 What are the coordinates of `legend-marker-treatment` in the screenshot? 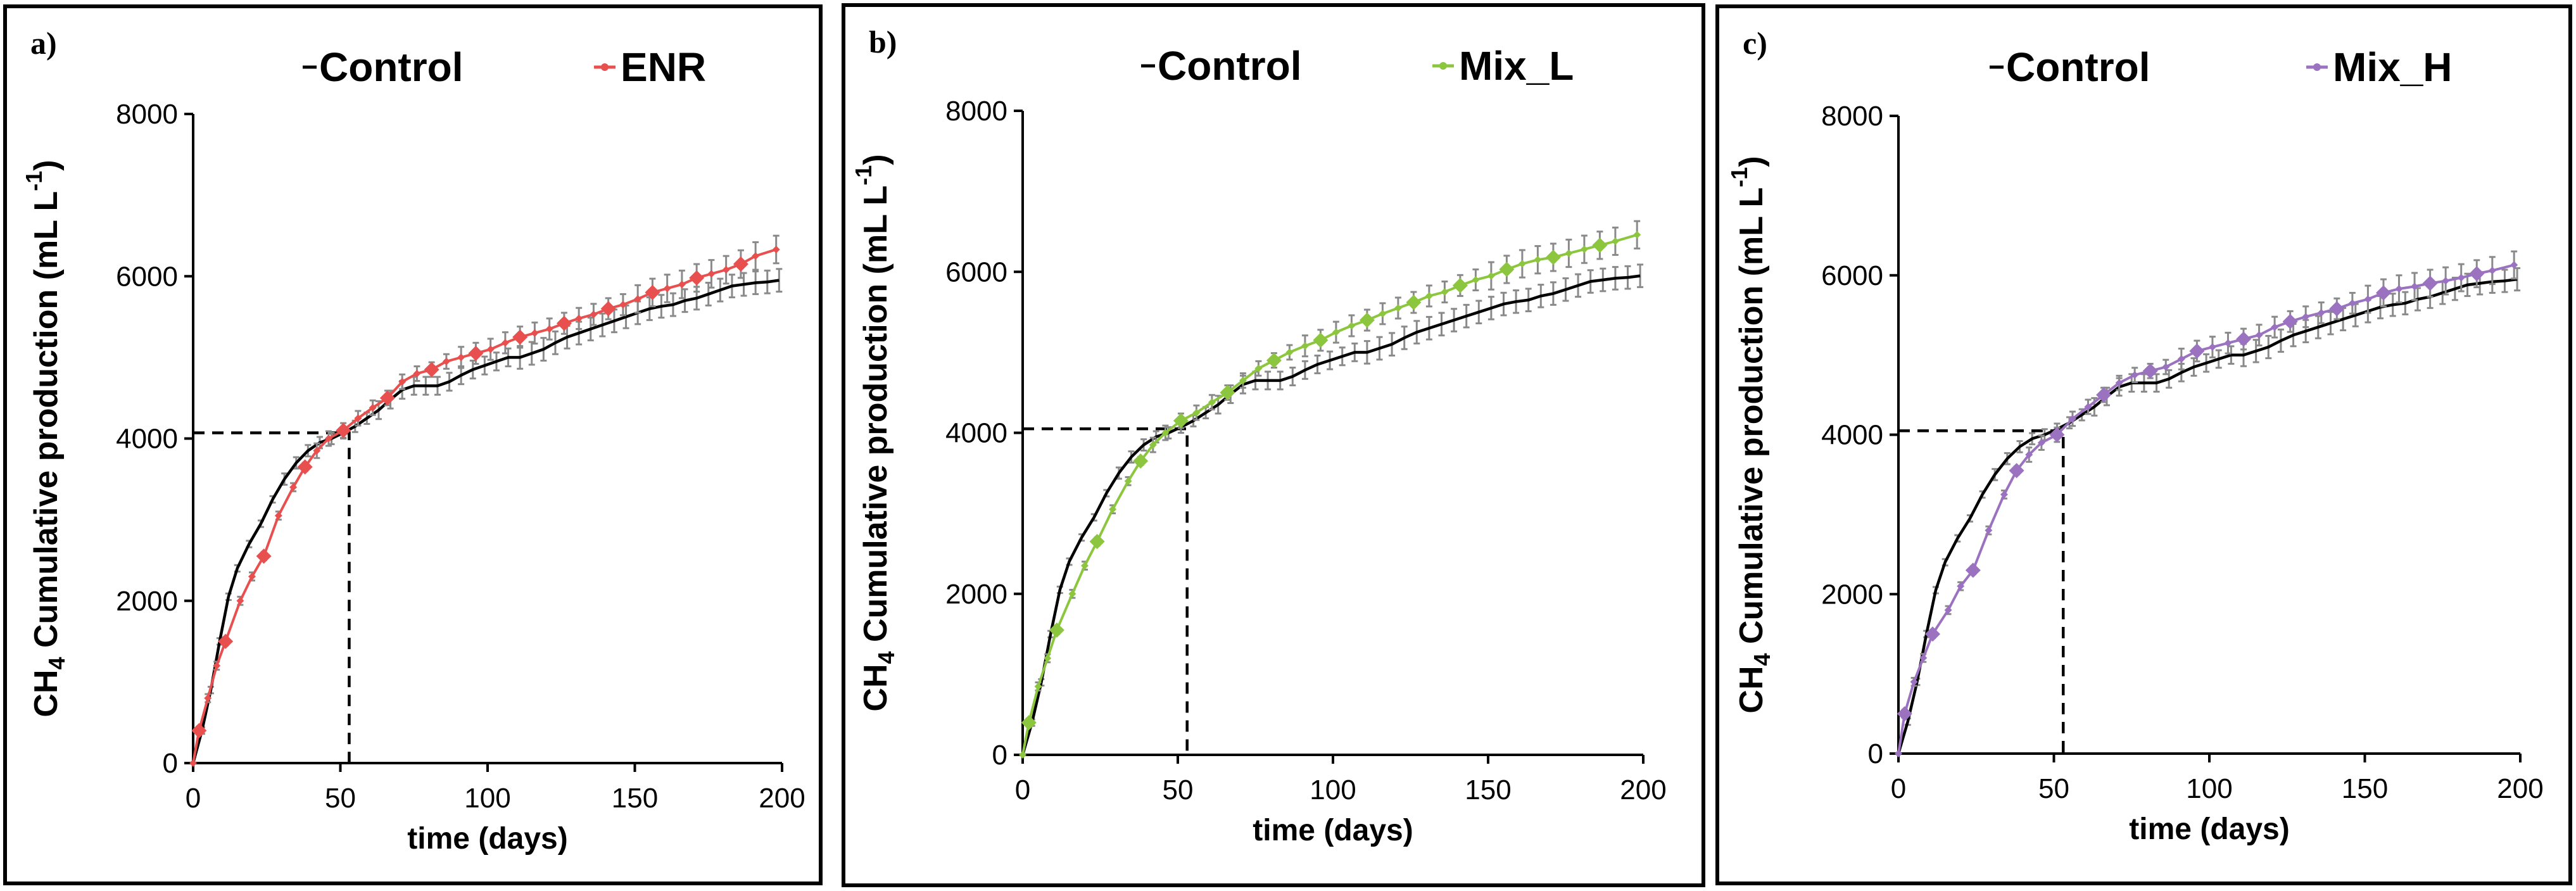 It's located at (605, 67).